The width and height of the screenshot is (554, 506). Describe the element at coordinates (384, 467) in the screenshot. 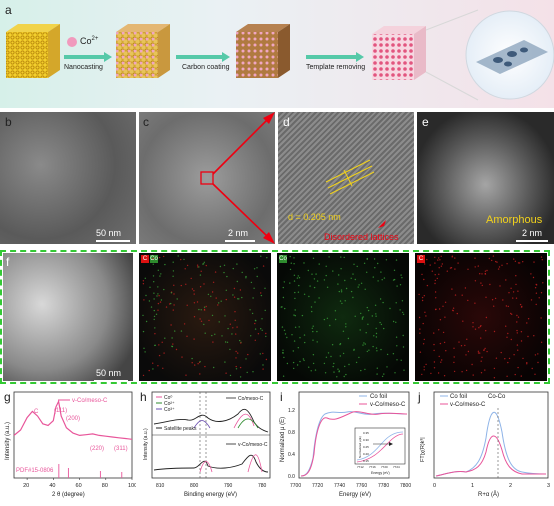

I see `i-inset-tick: 7720` at that location.